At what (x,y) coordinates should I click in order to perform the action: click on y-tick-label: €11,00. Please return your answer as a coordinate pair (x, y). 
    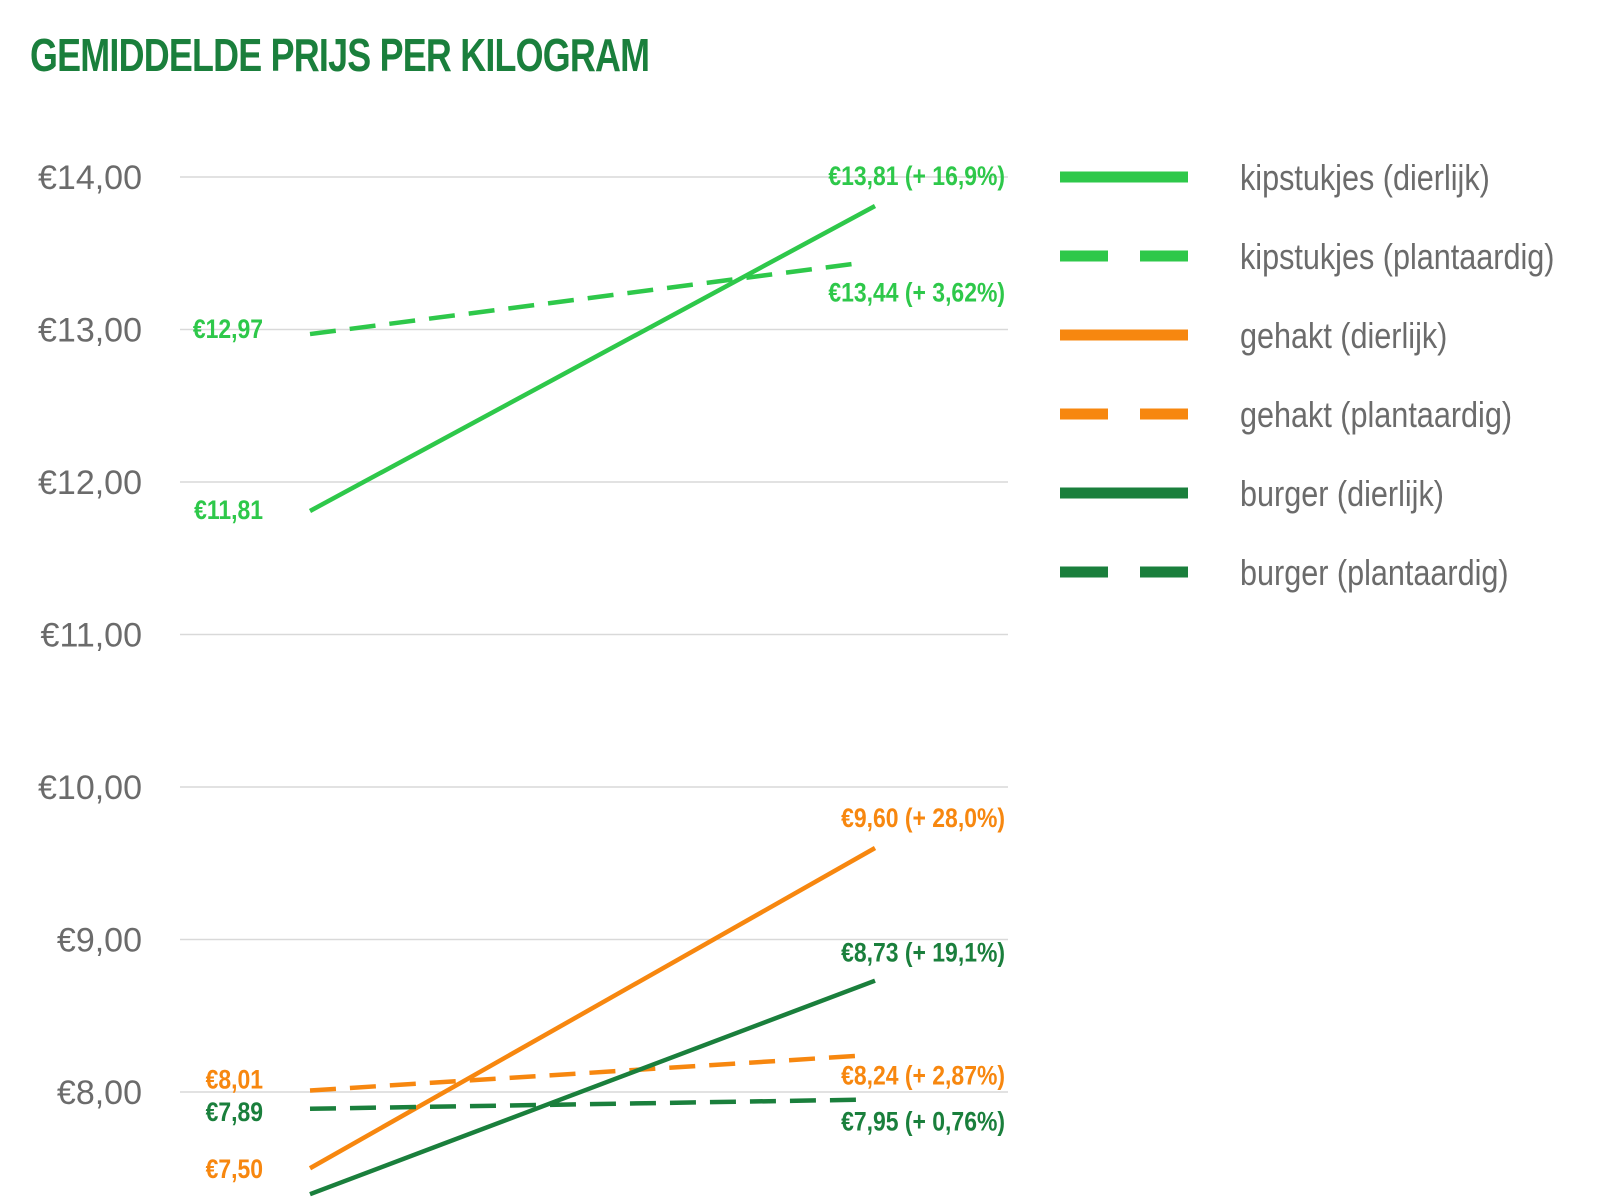
    Looking at the image, I should click on (91, 636).